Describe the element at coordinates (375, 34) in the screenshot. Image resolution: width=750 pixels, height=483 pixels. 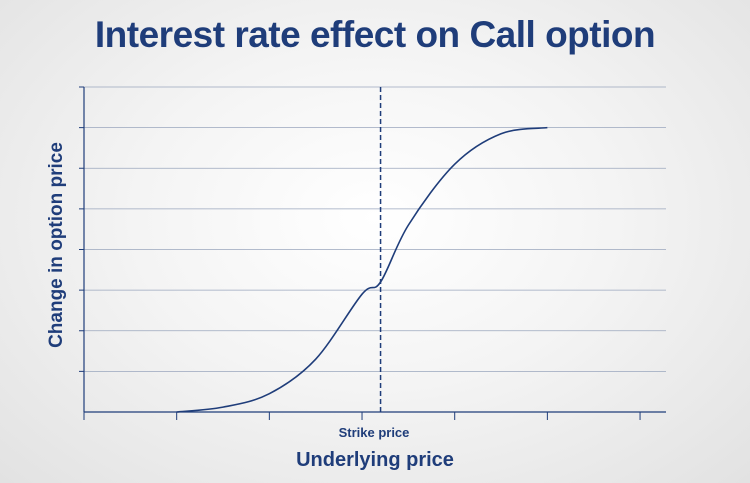
I see `chart-title: Interest rate effect on Call option` at that location.